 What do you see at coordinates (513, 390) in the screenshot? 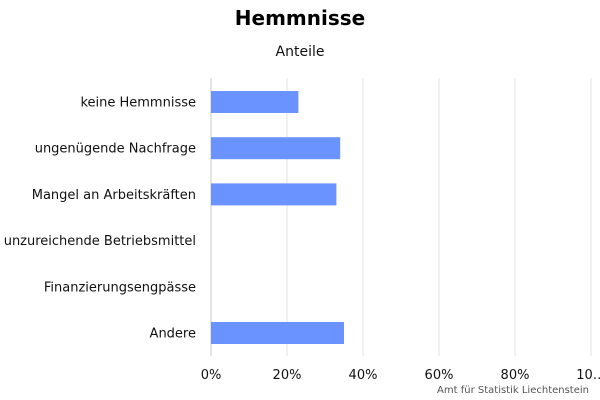
I see `credit-text: Amt für Statistik Liechtenstein` at bounding box center [513, 390].